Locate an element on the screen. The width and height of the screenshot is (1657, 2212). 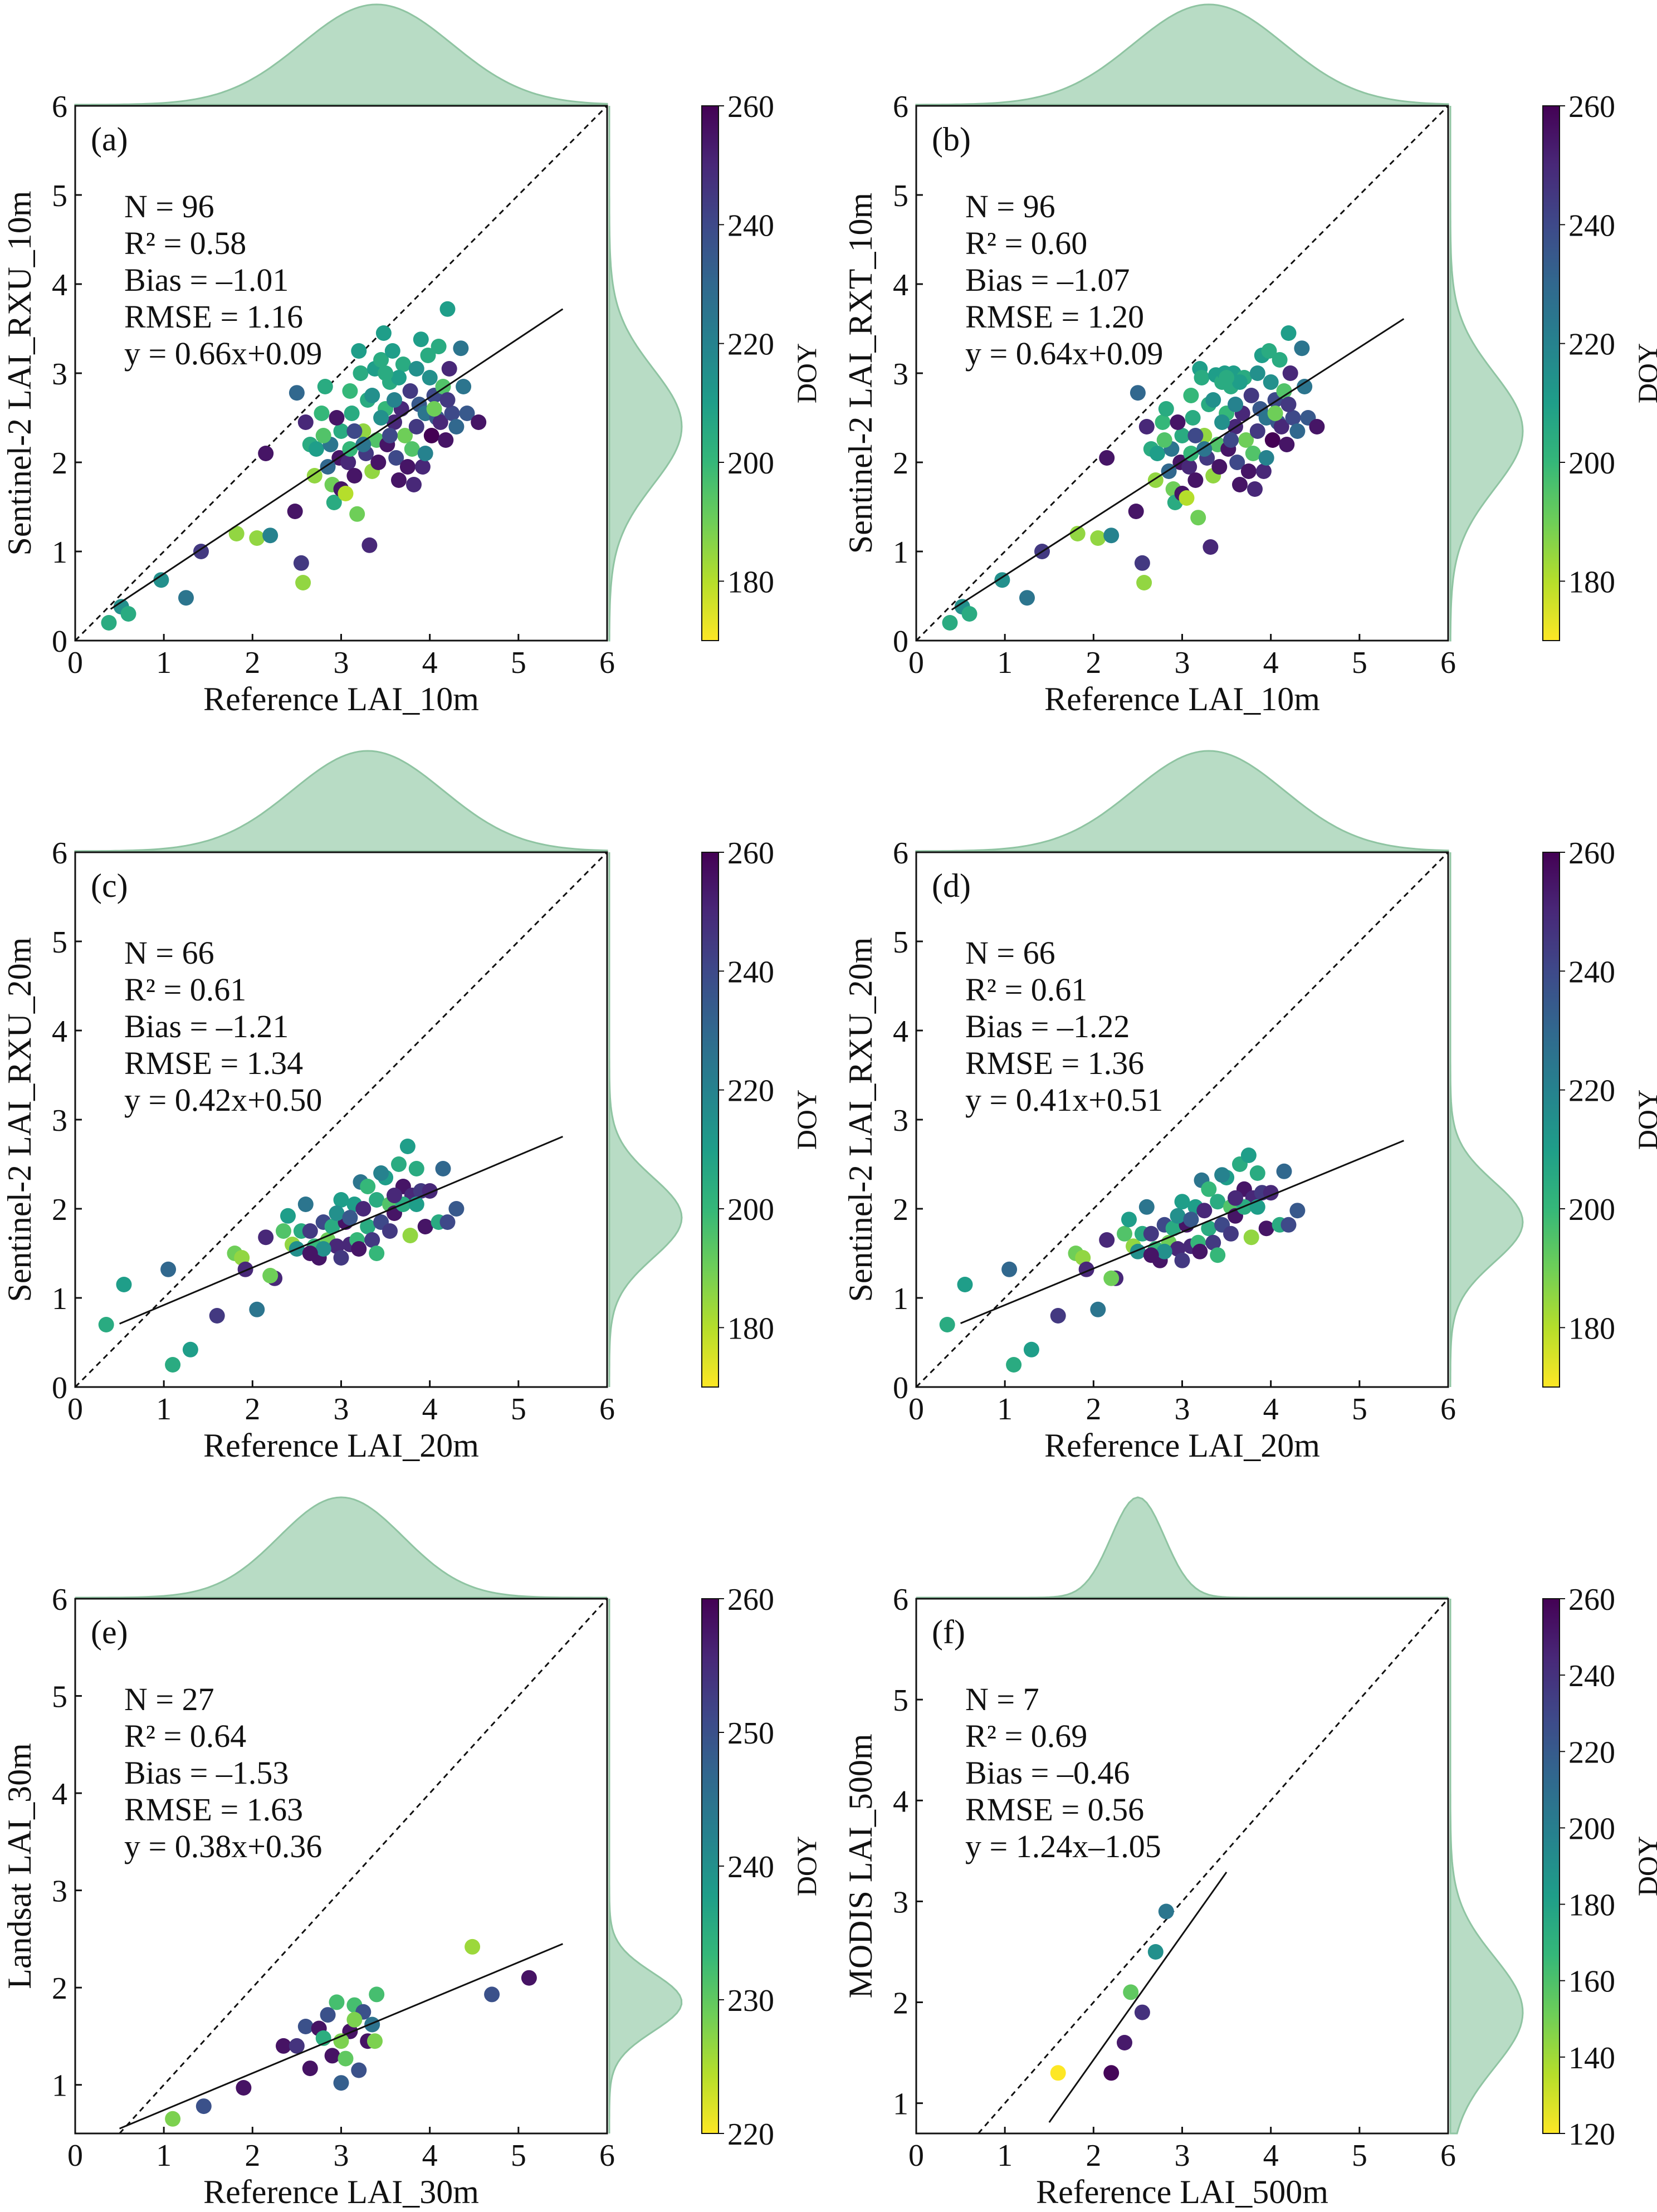
stat-line: Bias = –1.01 is located at coordinates (206, 280).